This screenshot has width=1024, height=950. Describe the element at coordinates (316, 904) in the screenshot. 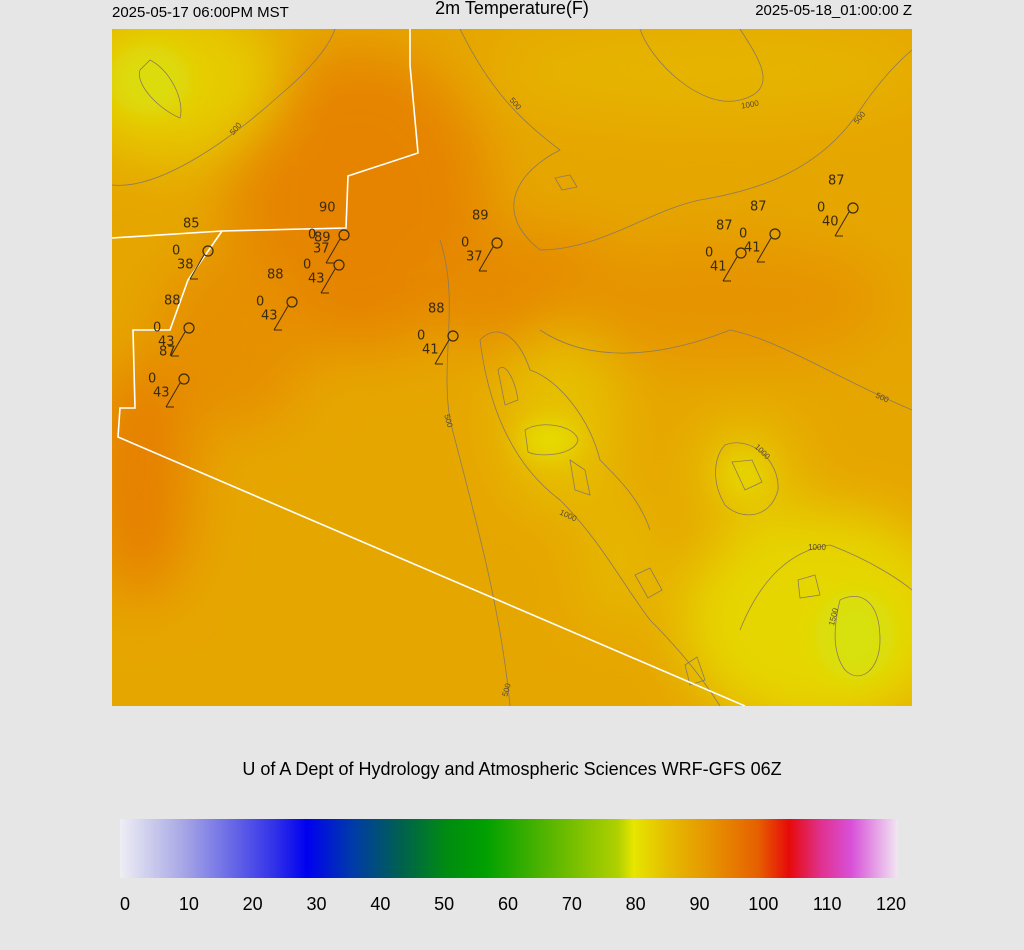

I see `colorbar-tick-label: 30` at that location.